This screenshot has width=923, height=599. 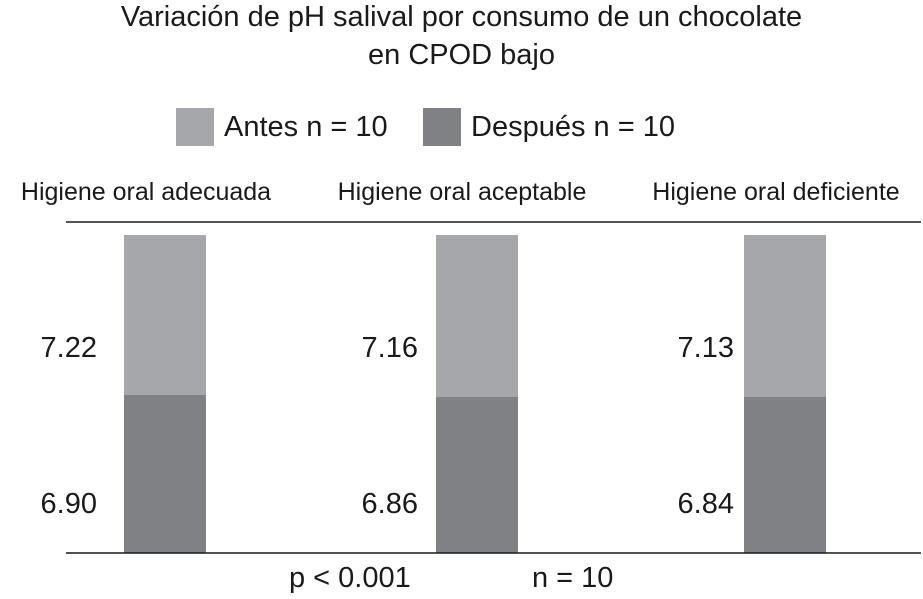 I want to click on category-label: Higiene oral adecuada, so click(x=146, y=192).